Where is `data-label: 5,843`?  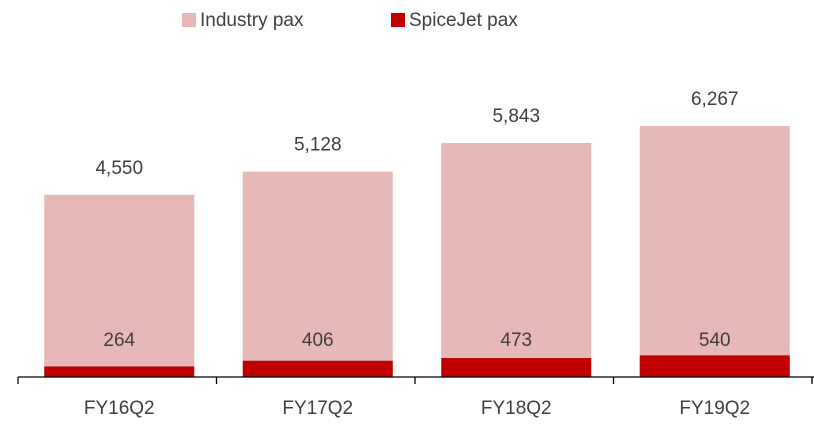
data-label: 5,843 is located at coordinates (516, 116).